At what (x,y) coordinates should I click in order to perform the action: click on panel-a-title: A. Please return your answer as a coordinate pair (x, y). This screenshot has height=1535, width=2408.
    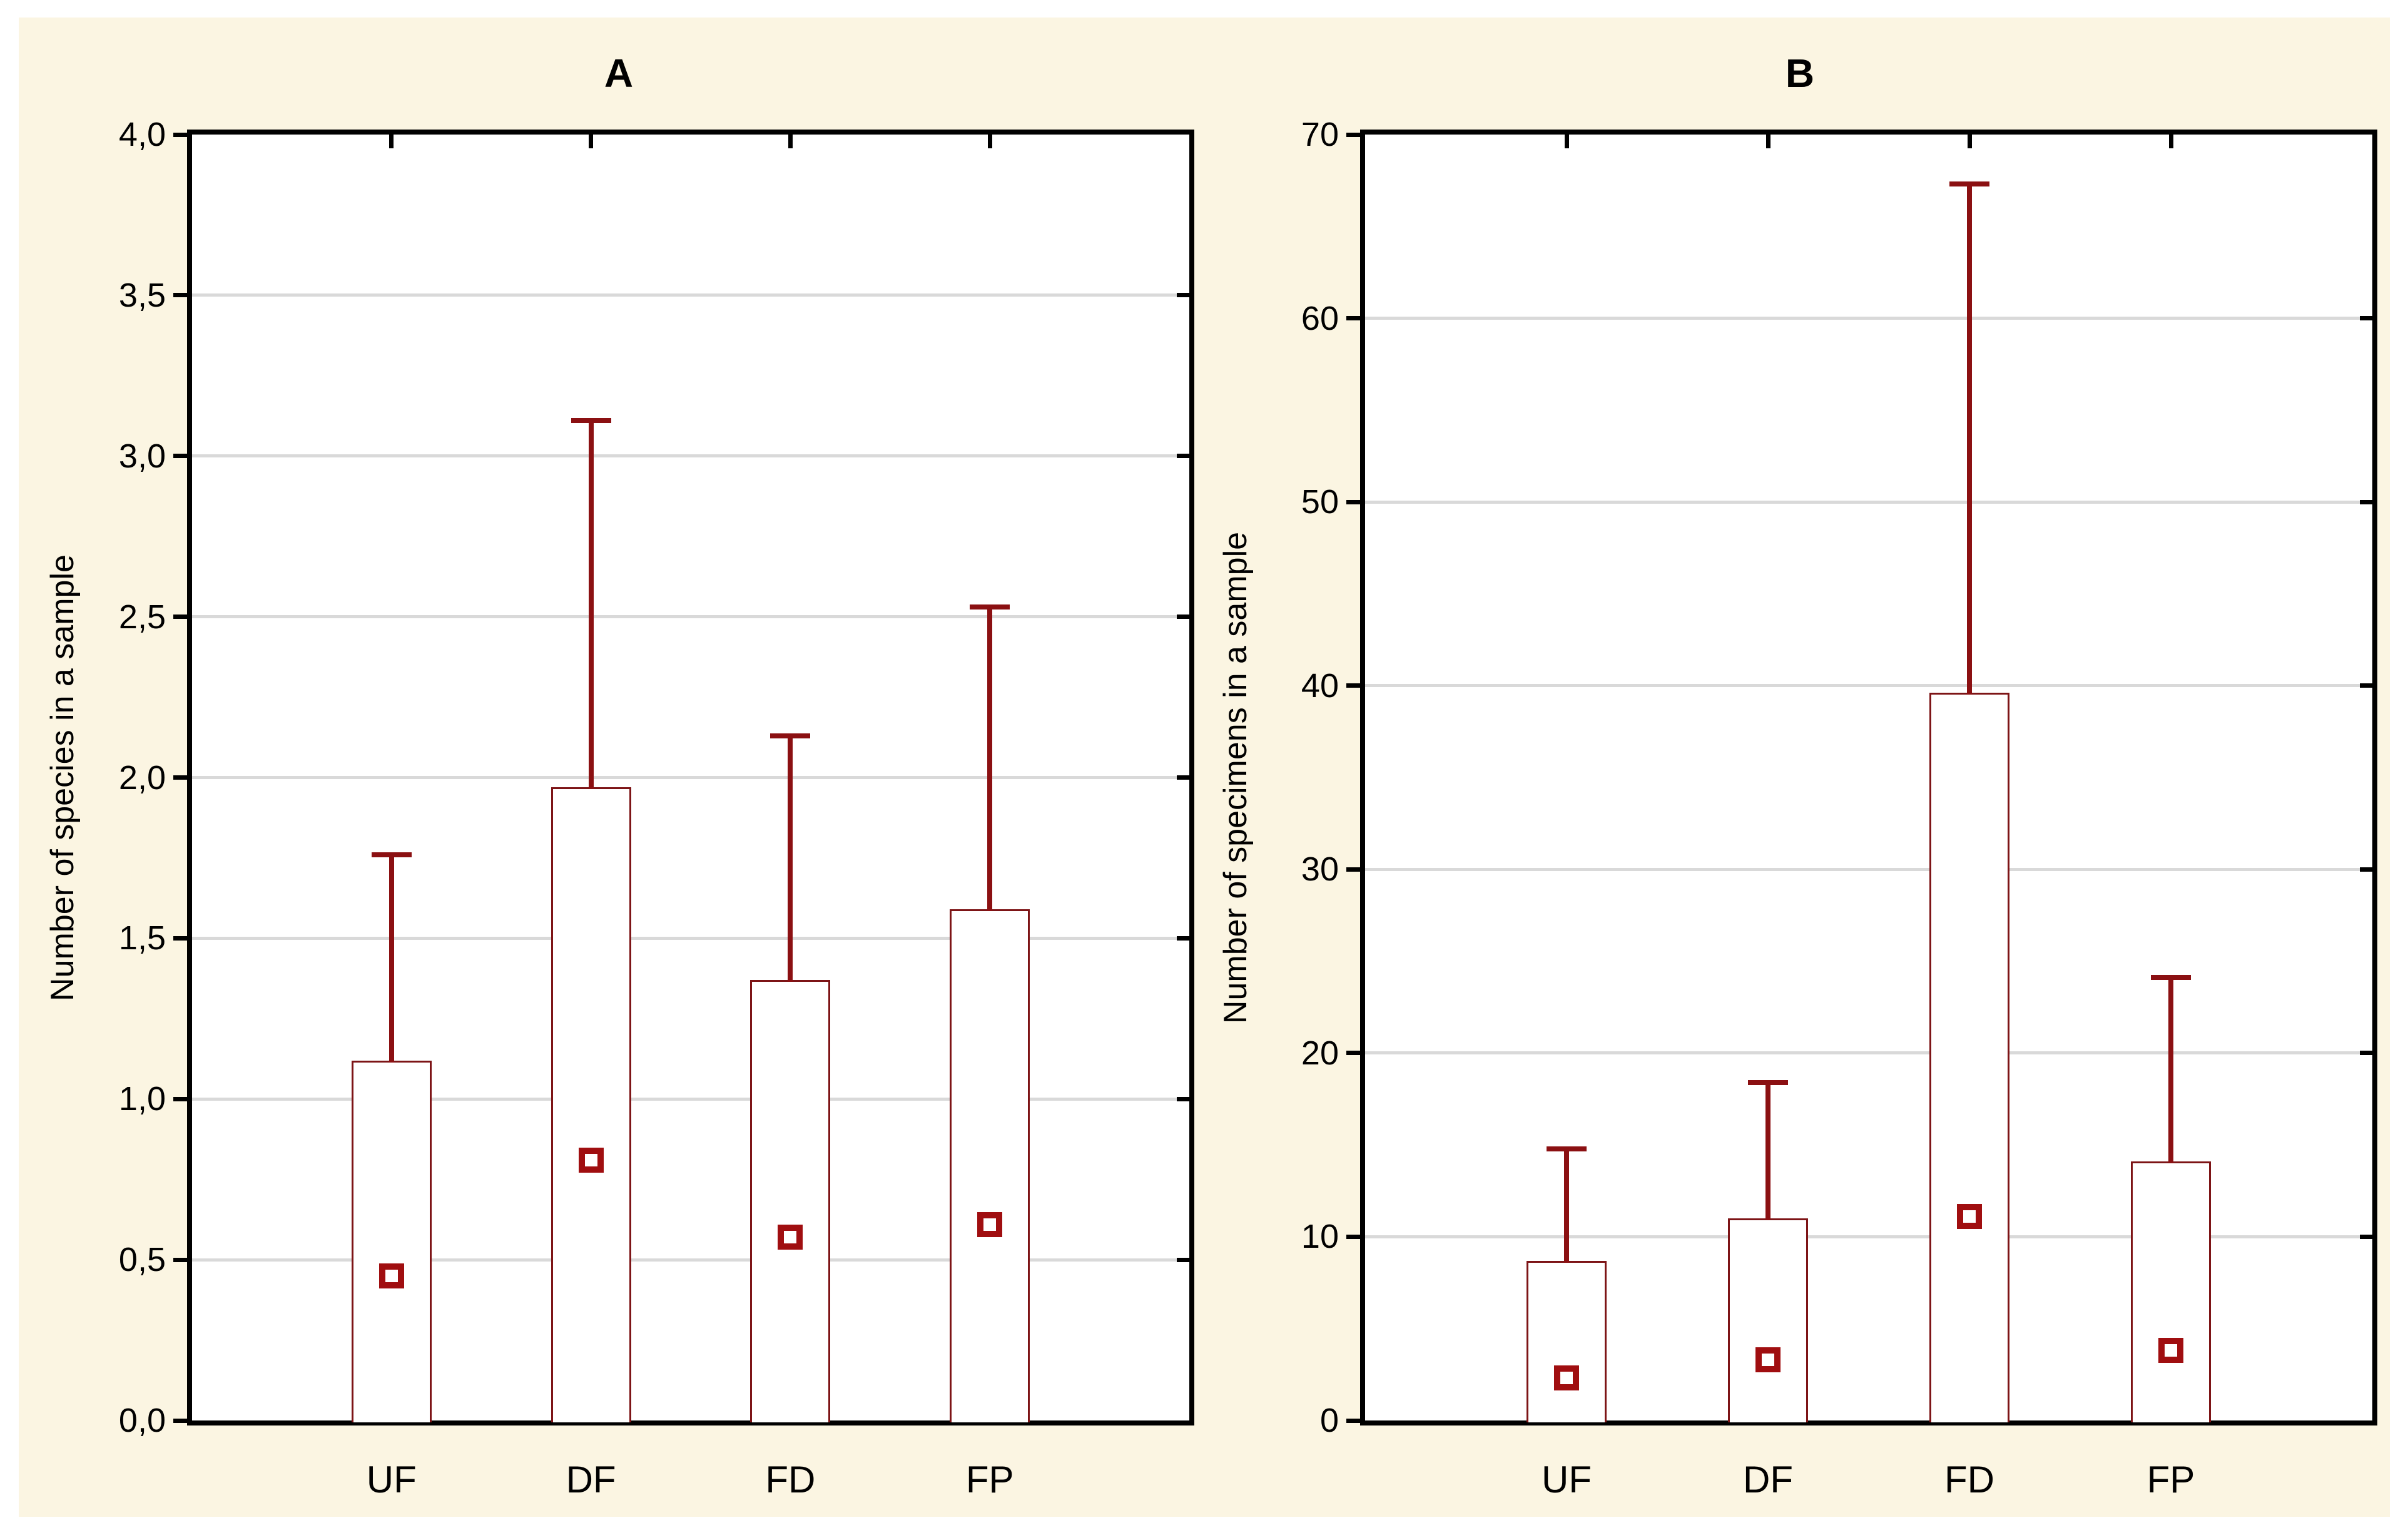
    Looking at the image, I should click on (619, 73).